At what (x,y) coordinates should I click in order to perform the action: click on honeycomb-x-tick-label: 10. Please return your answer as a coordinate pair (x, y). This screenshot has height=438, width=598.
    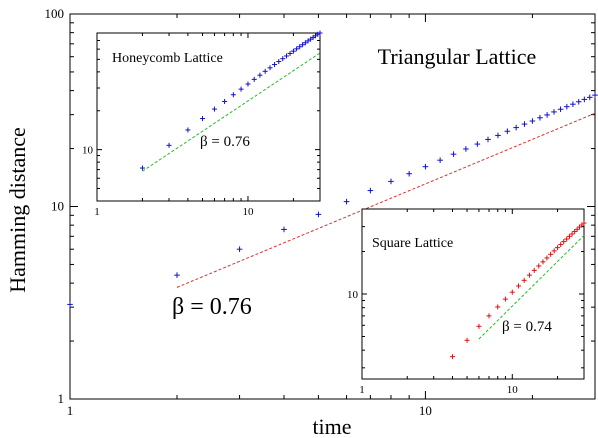
    Looking at the image, I should click on (248, 212).